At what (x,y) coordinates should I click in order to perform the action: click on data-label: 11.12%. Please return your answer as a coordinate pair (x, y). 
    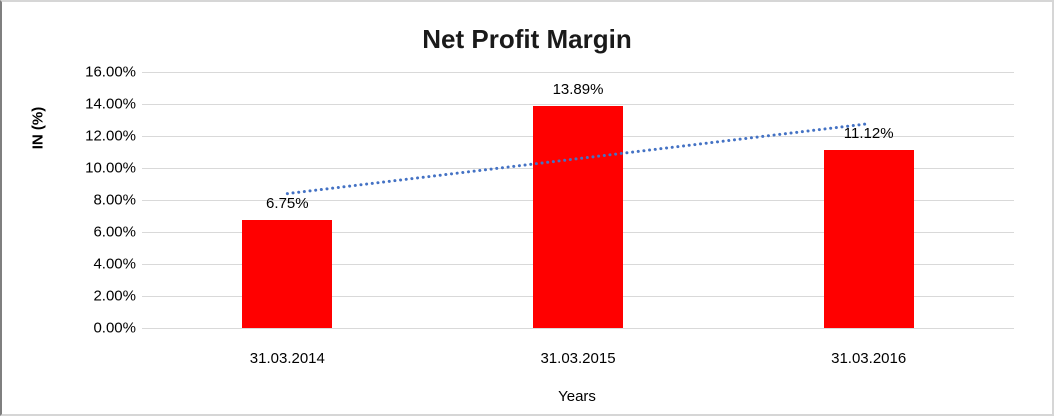
    Looking at the image, I should click on (868, 134).